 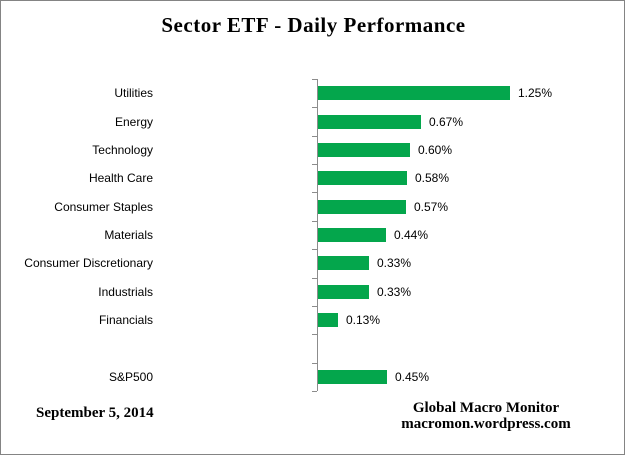 What do you see at coordinates (435, 150) in the screenshot?
I see `data-label: 0.60%` at bounding box center [435, 150].